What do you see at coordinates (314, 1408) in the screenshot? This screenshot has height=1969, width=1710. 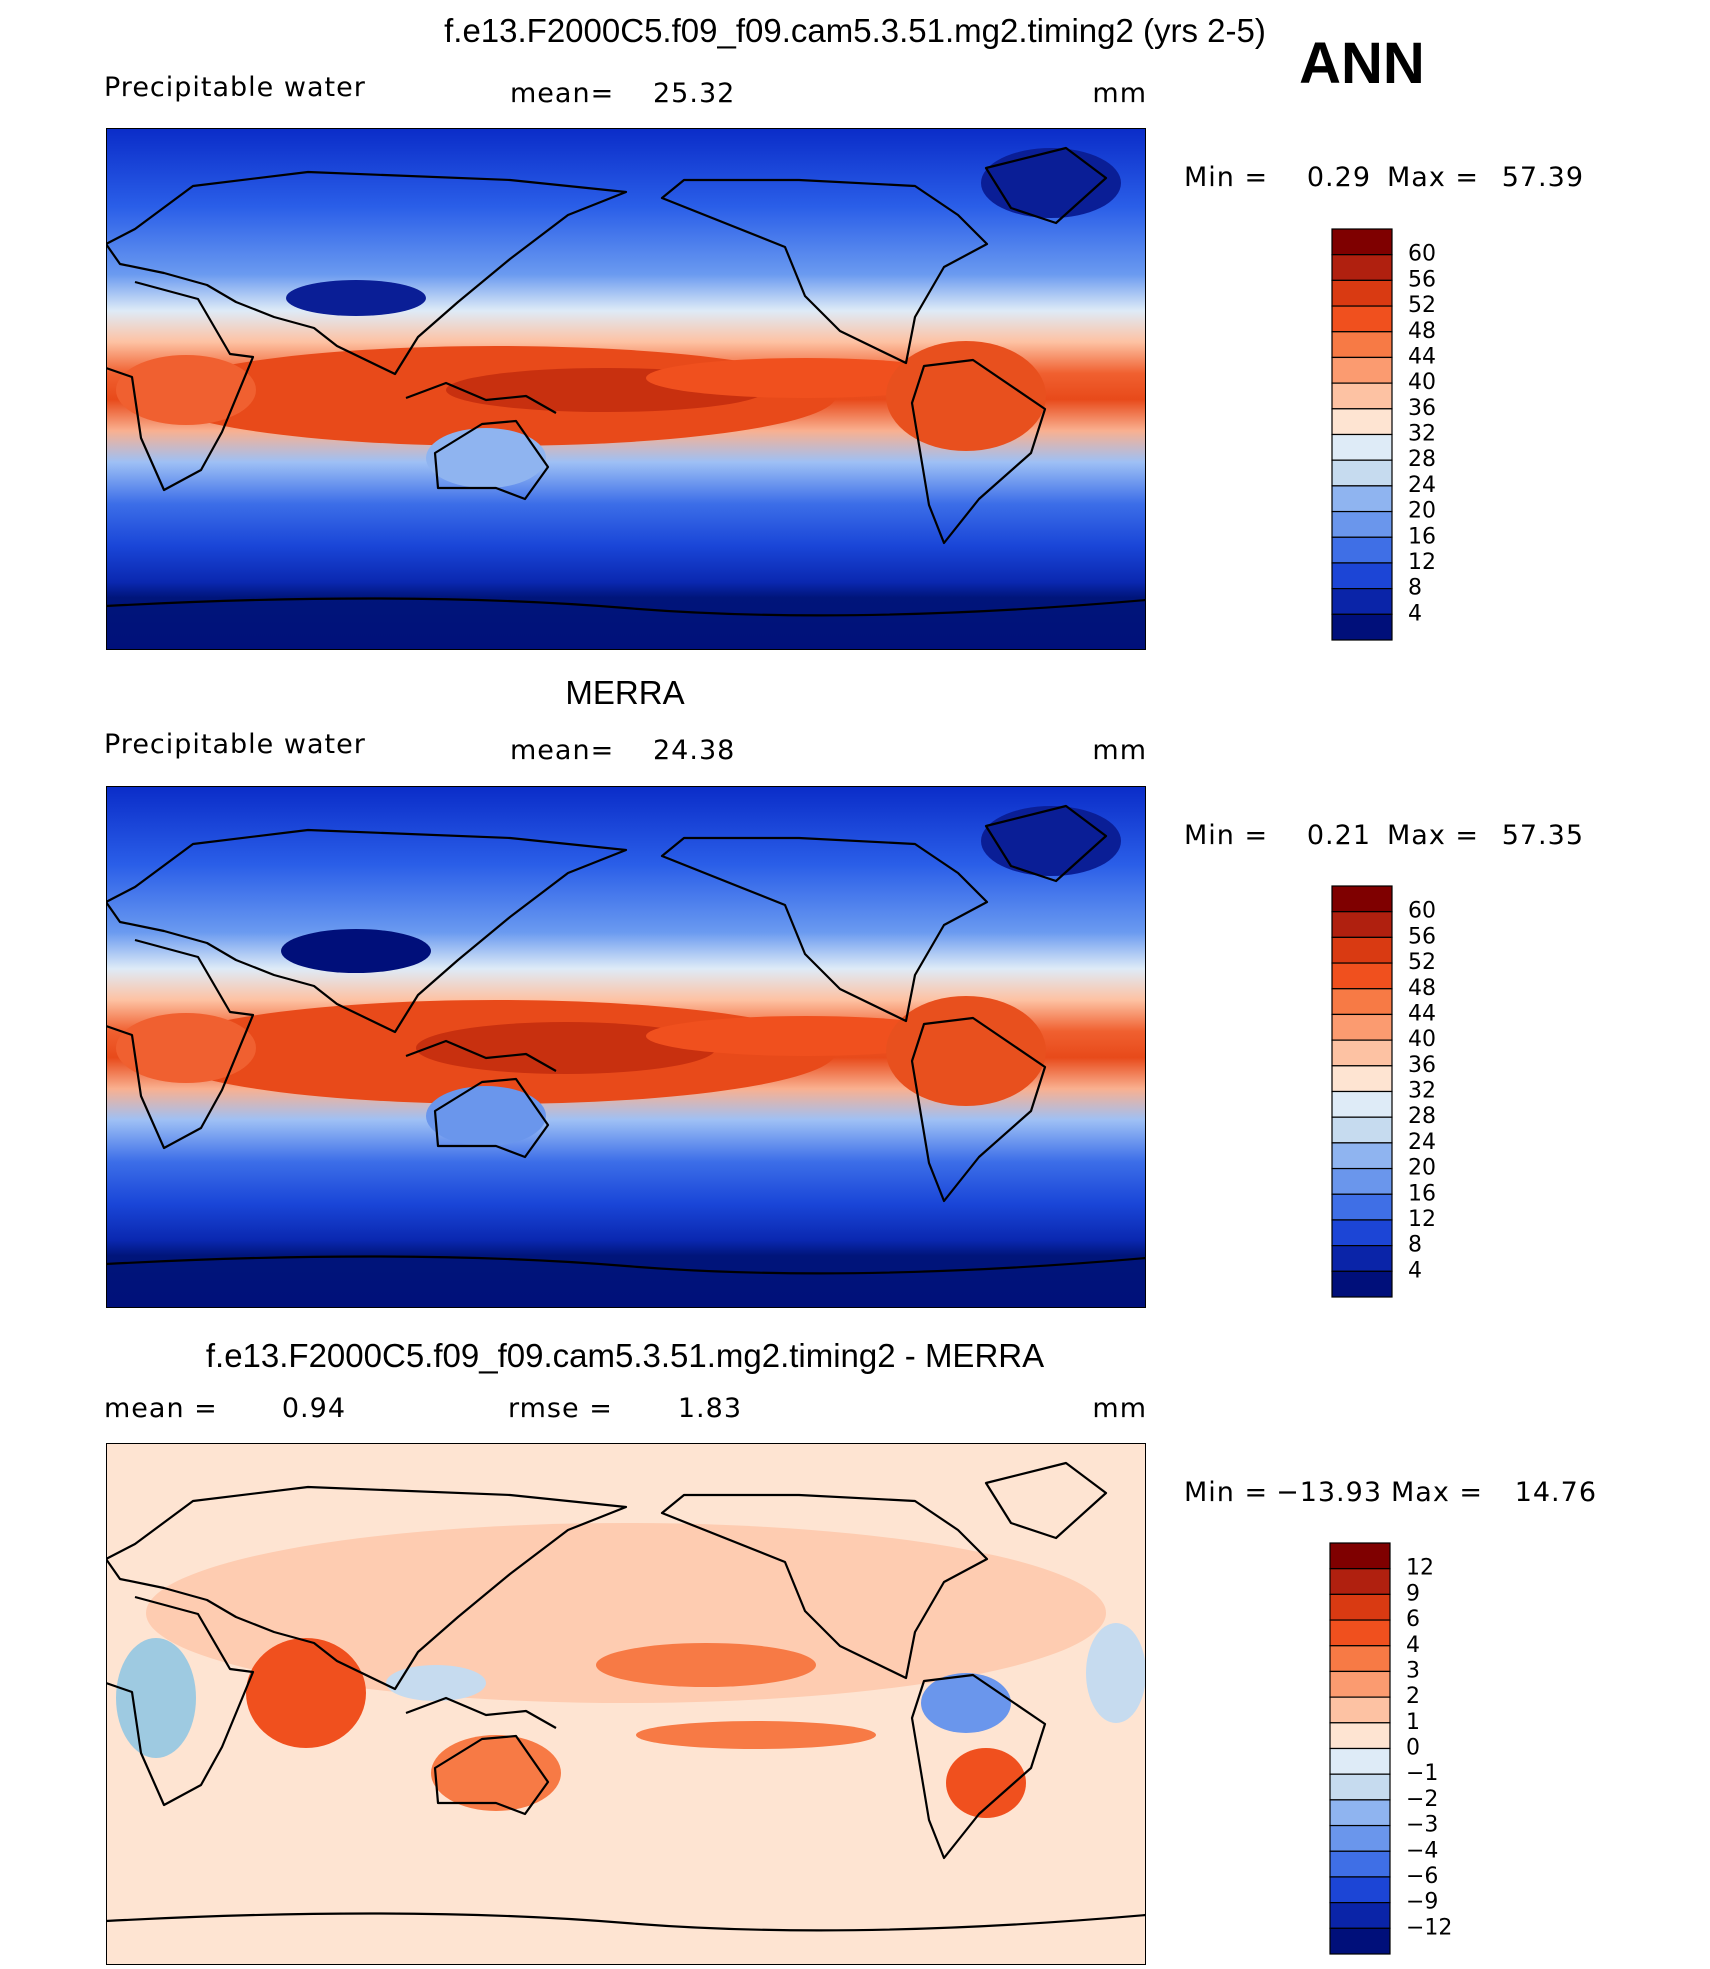 I see `stat-value: 0.94` at bounding box center [314, 1408].